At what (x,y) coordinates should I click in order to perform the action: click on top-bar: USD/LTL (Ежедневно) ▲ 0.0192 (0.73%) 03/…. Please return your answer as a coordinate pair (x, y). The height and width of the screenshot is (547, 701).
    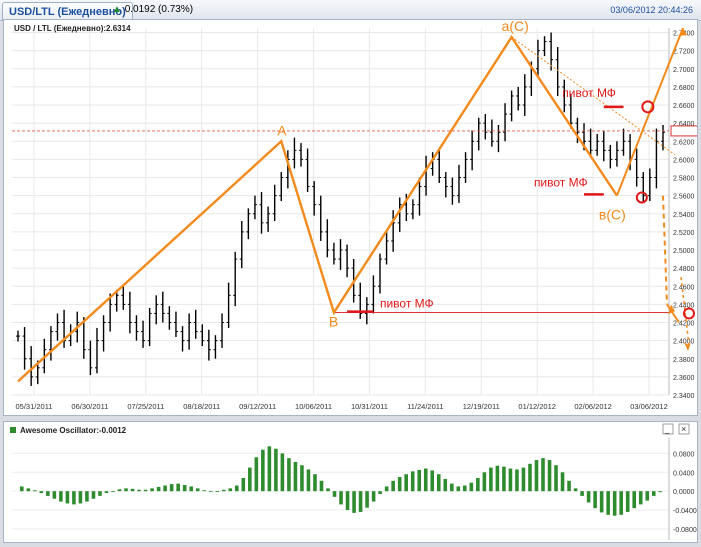
    Looking at the image, I should click on (350, 10).